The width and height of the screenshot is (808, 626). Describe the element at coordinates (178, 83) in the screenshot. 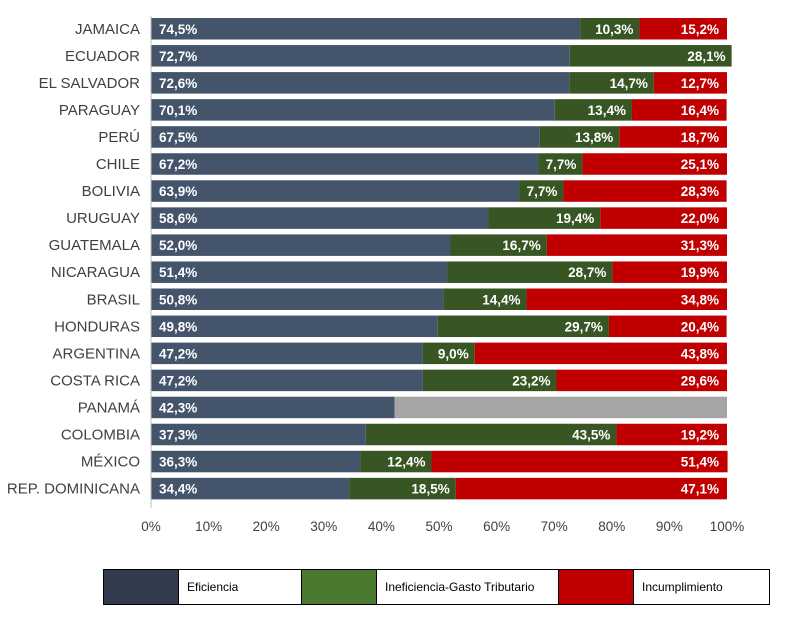

I see `data-label: 72,6%` at that location.